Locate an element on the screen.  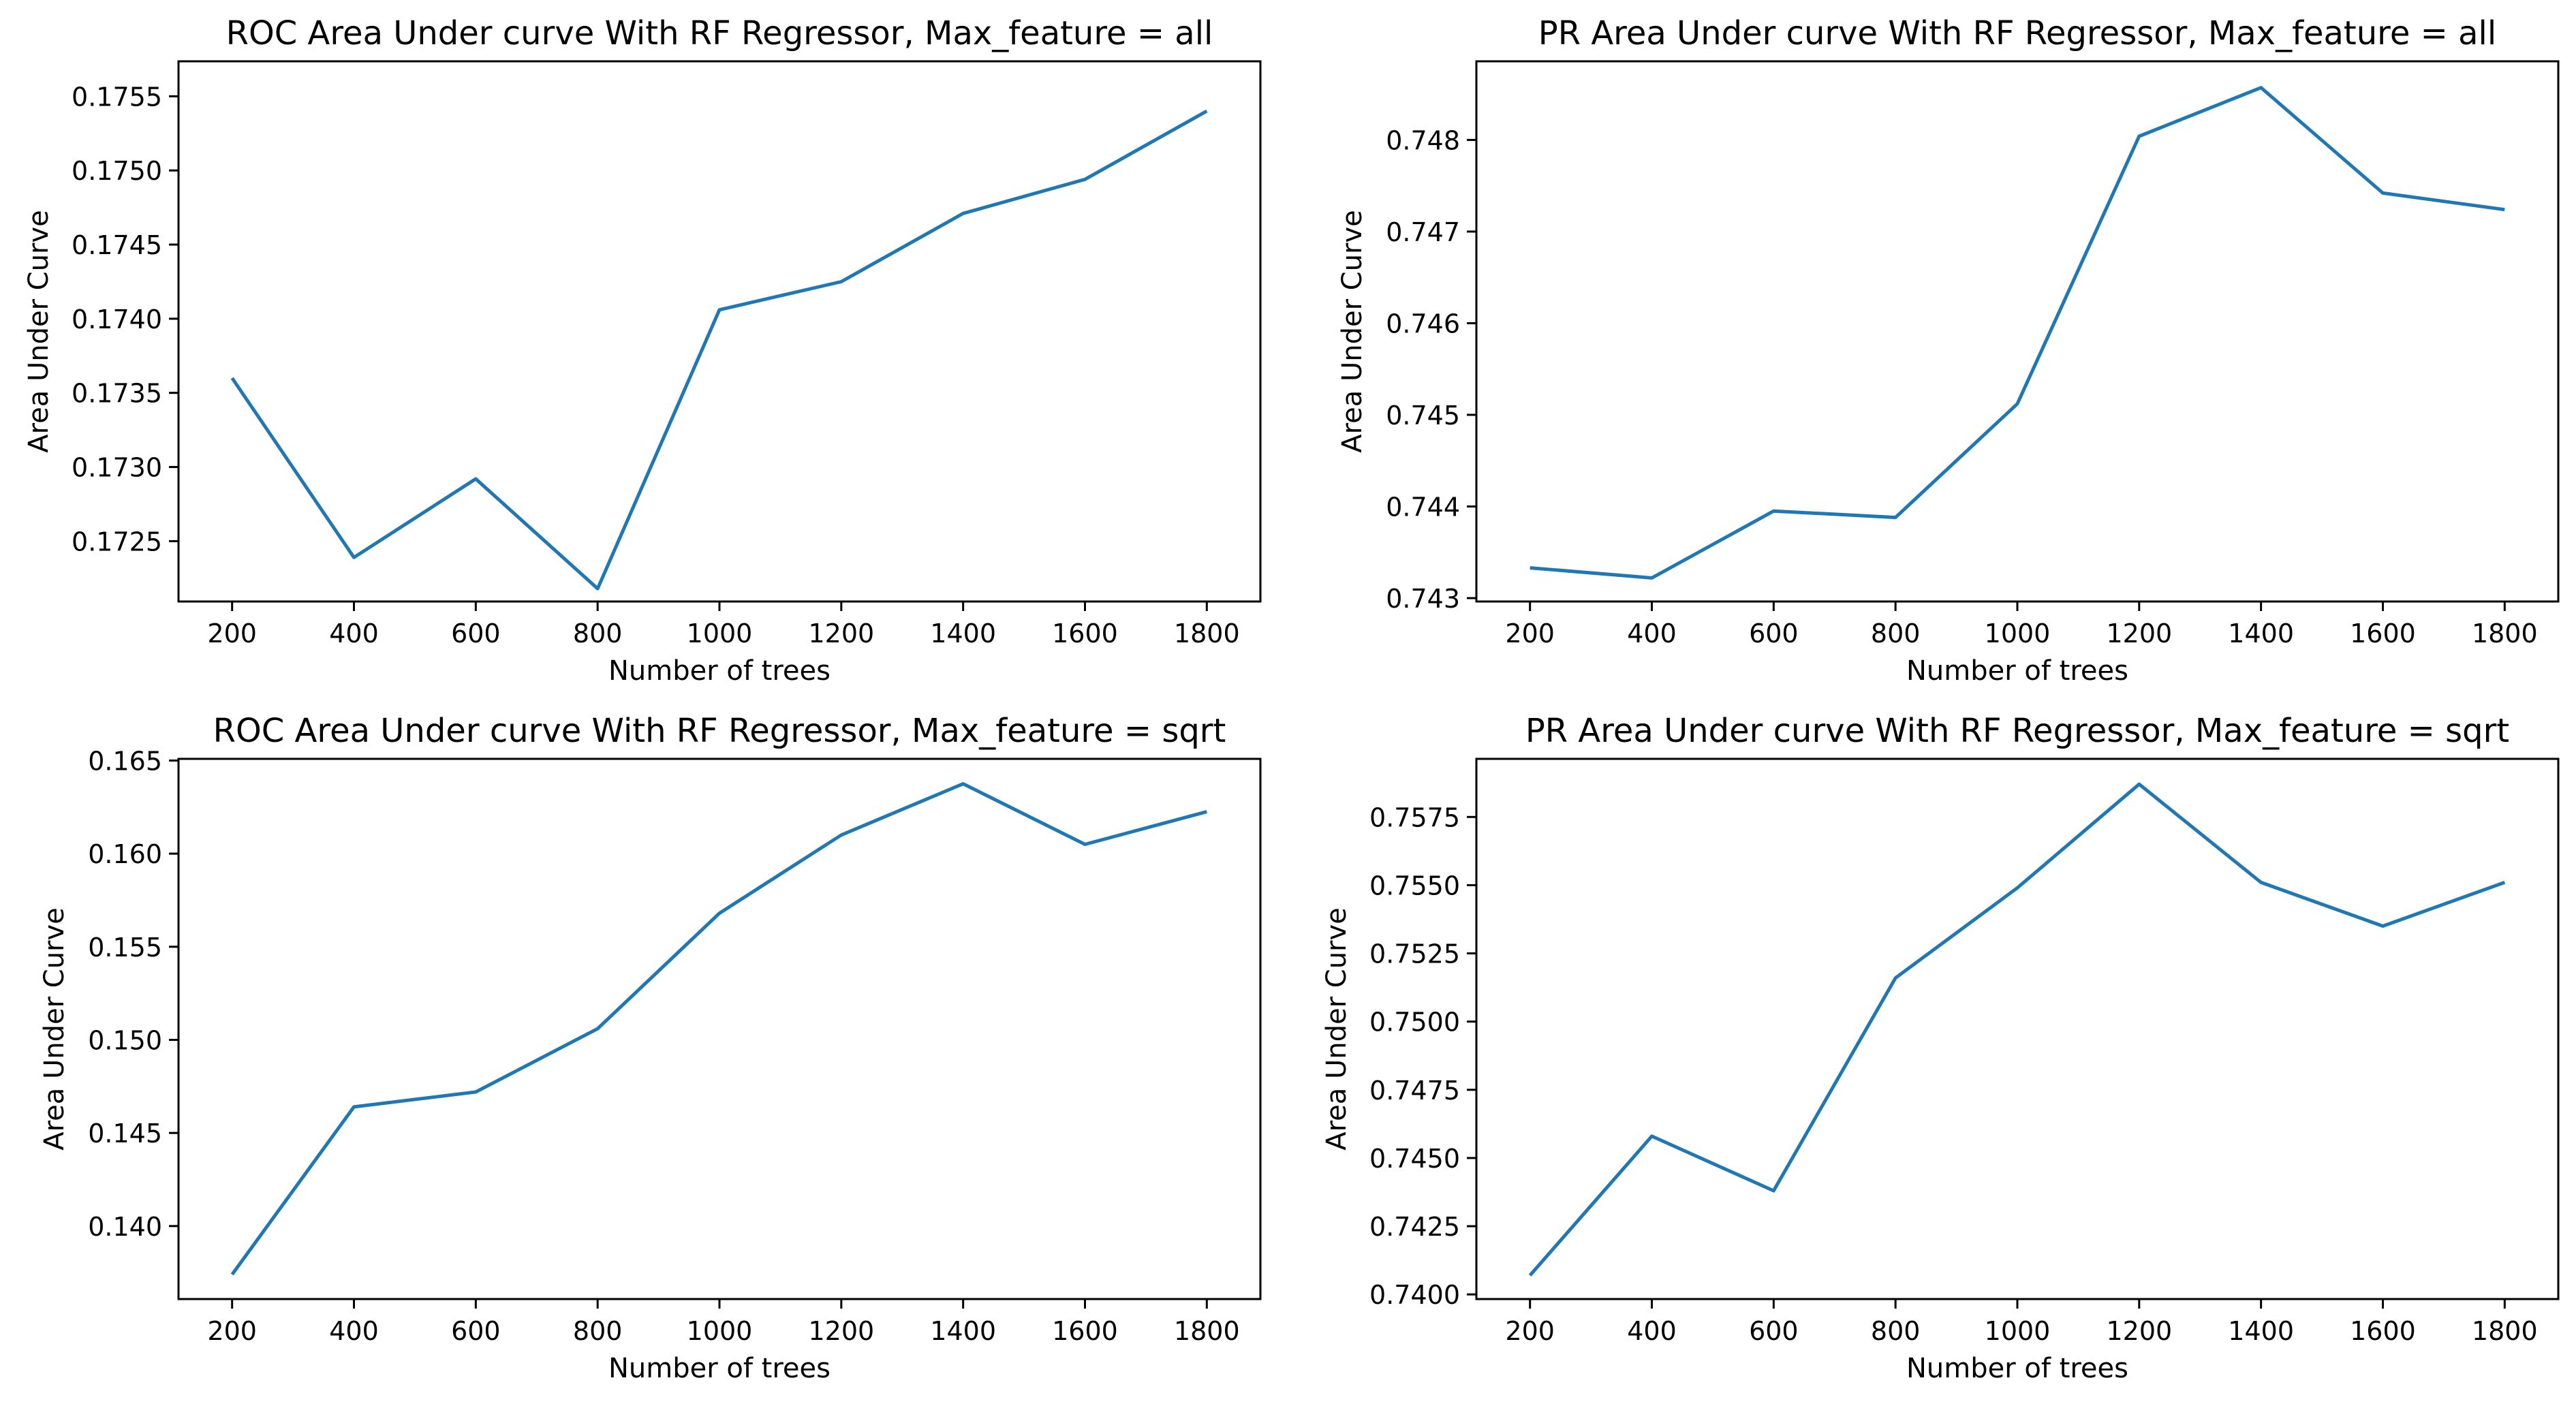
roc-sqrt-y-tick-label: 0.150 is located at coordinates (125, 1040).